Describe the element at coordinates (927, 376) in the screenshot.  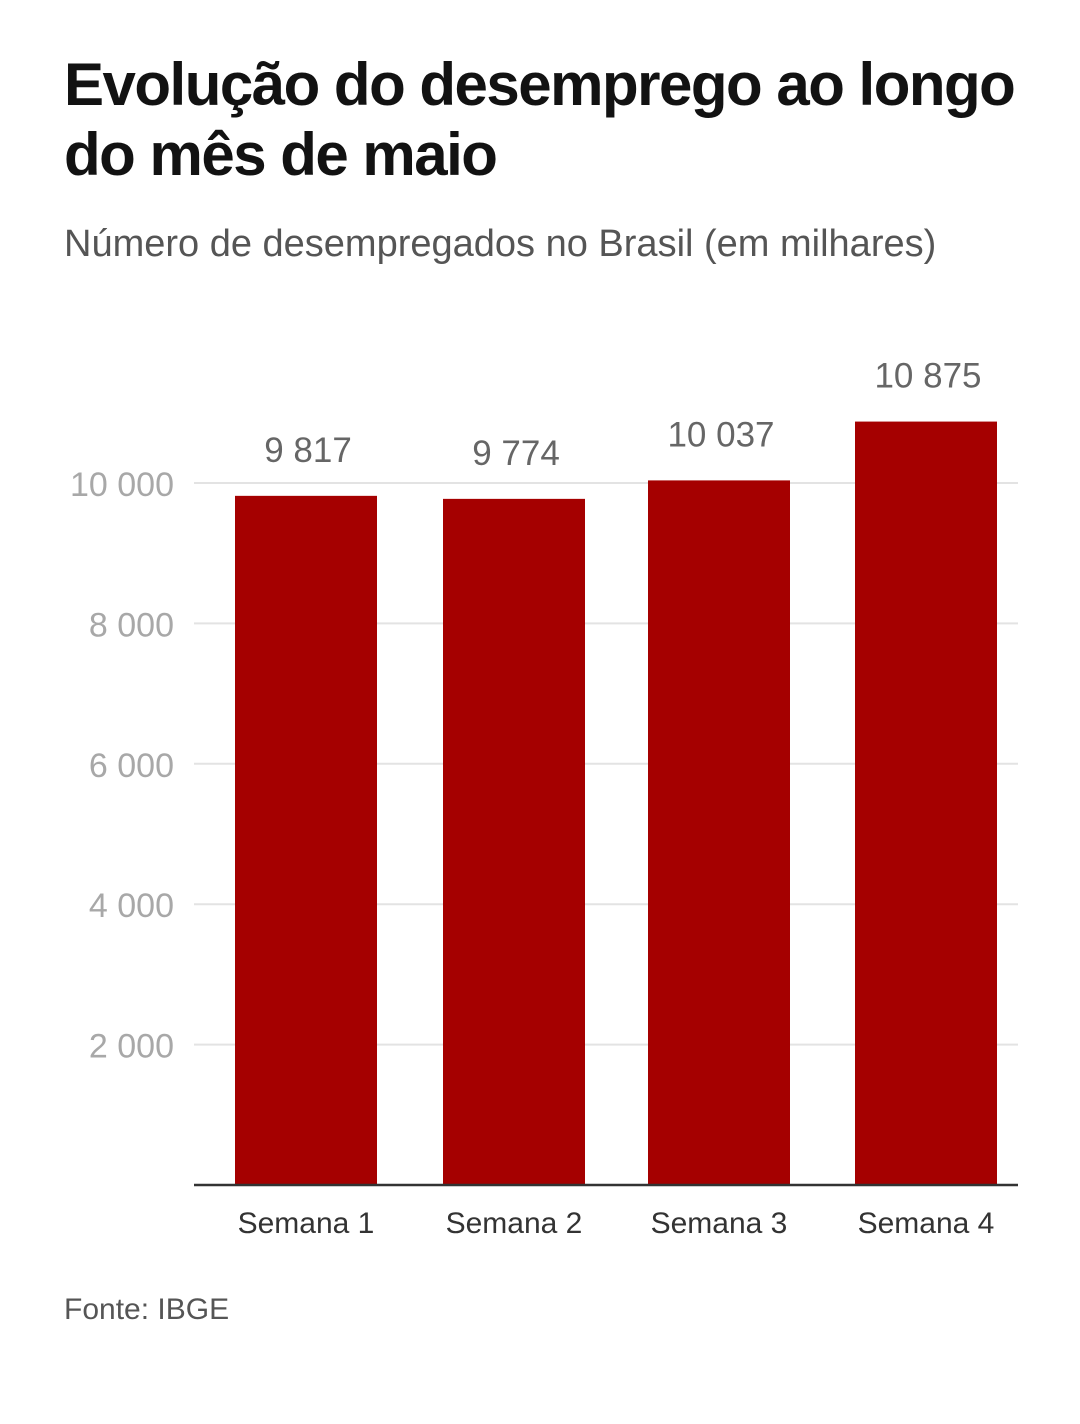
I see `data-label: 10 875` at that location.